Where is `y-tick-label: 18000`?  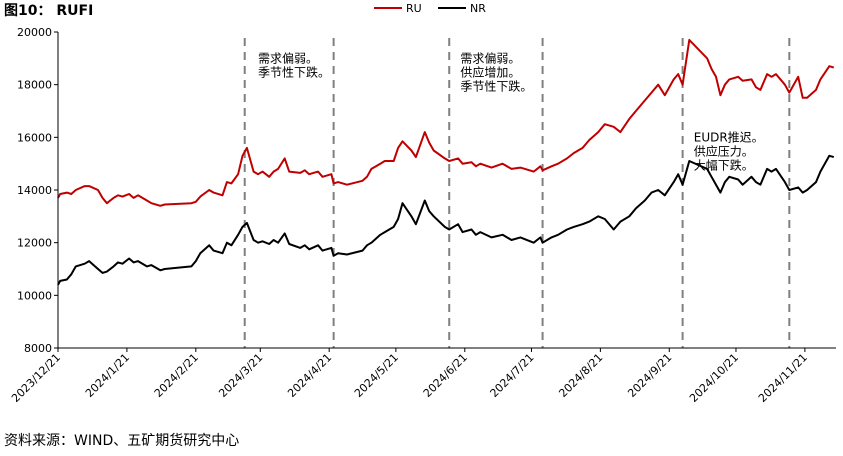
y-tick-label: 18000 is located at coordinates (34, 85).